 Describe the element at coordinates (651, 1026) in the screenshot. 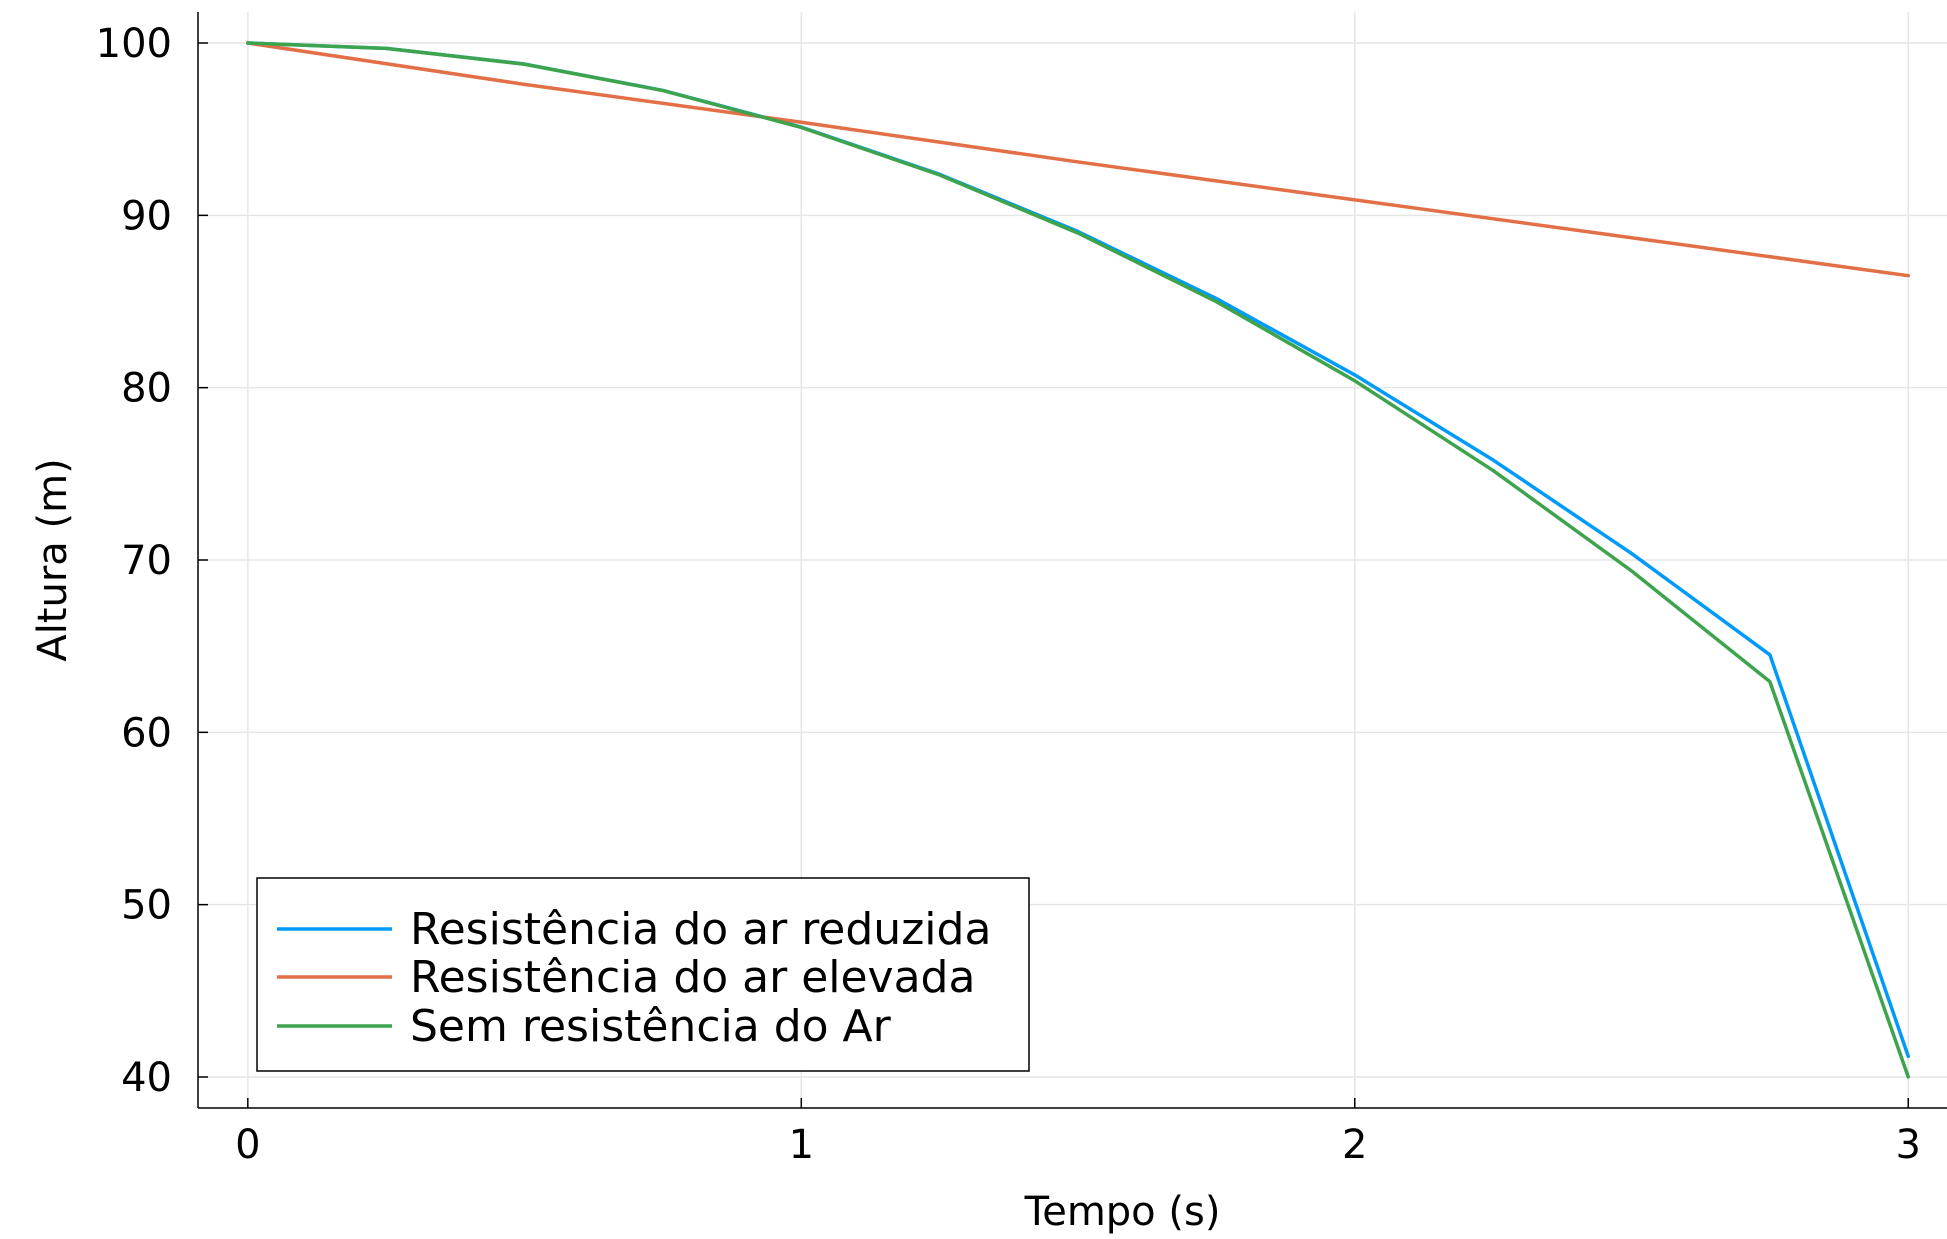

I see `legend-label: Sem resistência do Ar` at that location.